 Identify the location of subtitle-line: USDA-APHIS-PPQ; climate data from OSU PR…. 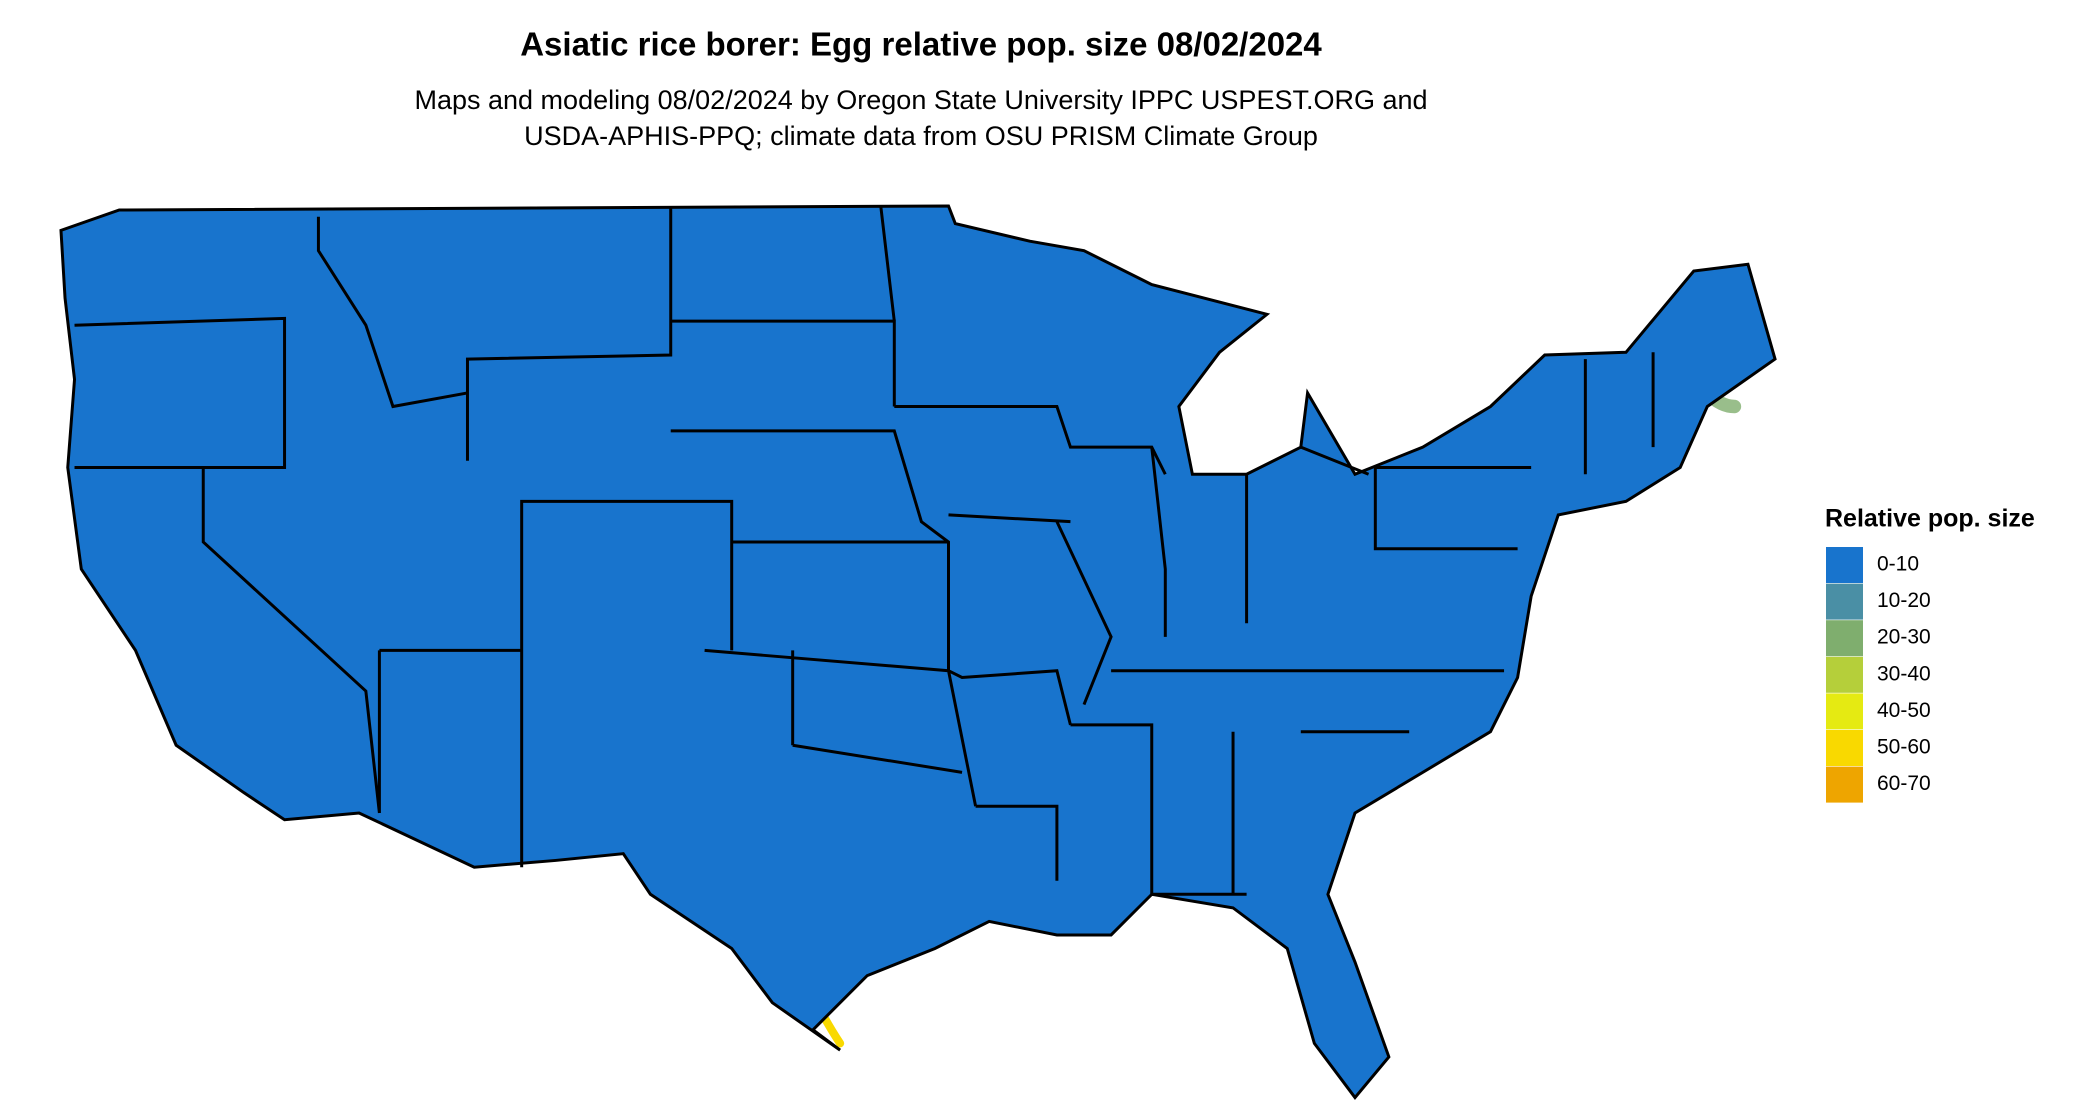
(921, 136).